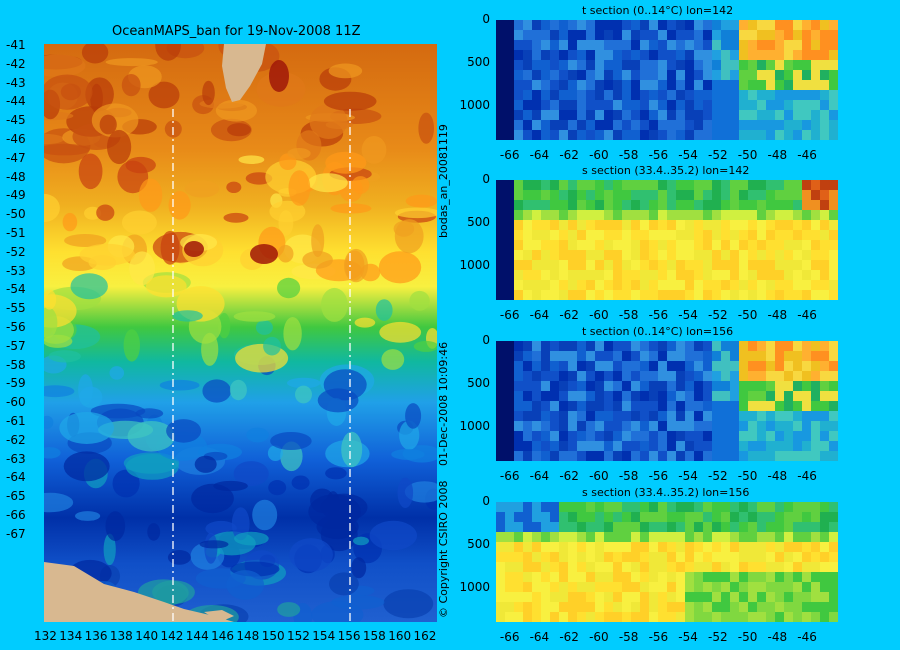 The image size is (900, 650). I want to click on map-lon-tick: 162, so click(425, 636).